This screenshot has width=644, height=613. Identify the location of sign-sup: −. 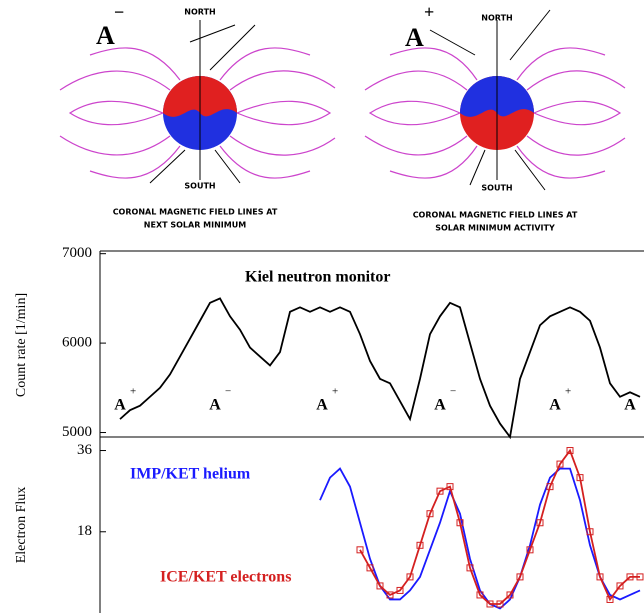
(119, 12).